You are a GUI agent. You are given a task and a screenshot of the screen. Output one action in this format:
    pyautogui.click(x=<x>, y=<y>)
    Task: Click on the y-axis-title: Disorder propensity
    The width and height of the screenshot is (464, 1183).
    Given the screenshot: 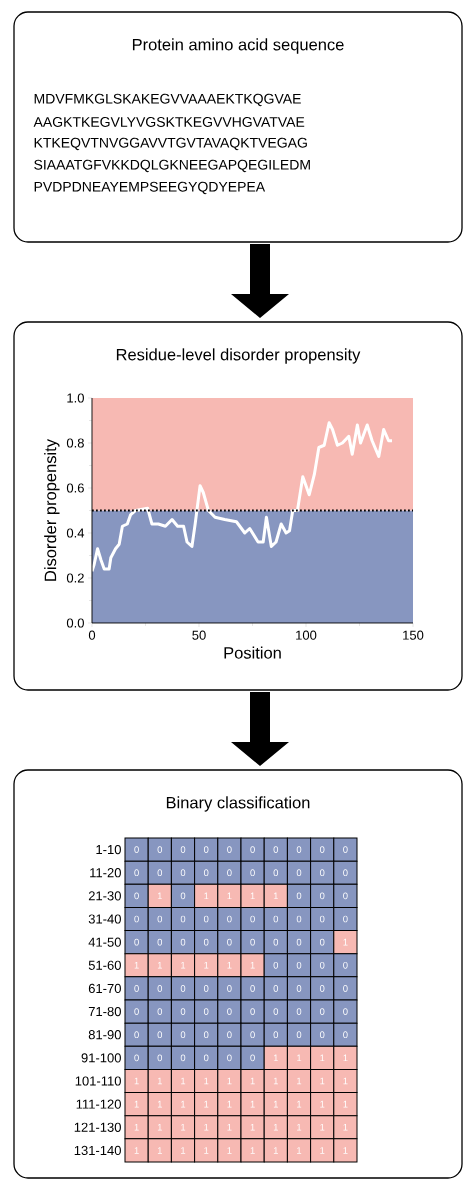 What is the action you would take?
    pyautogui.click(x=52, y=510)
    